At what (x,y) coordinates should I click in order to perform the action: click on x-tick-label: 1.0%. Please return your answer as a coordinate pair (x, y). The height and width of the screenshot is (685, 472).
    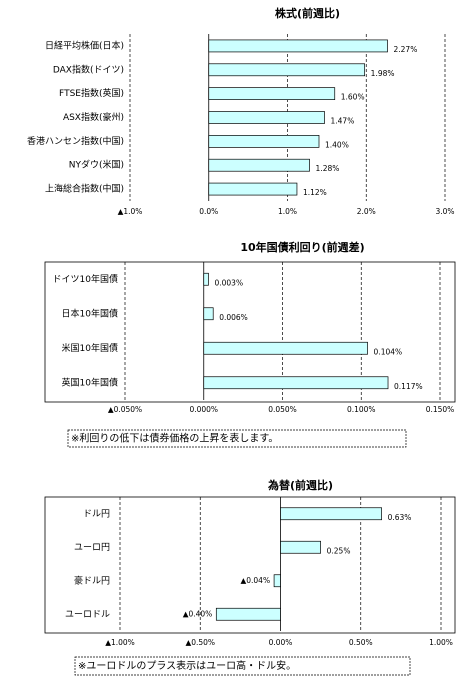
    Looking at the image, I should click on (287, 211).